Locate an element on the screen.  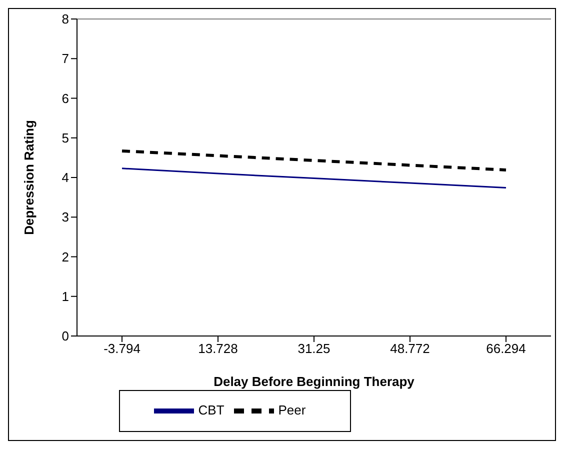
y-tick-label: 3 is located at coordinates (65, 217).